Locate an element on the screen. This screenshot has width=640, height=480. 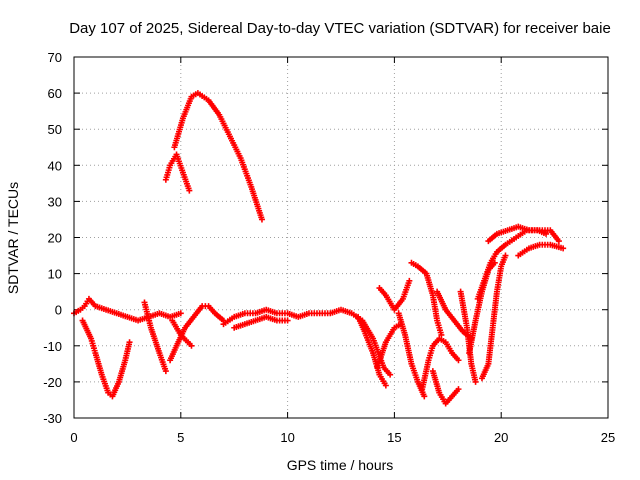
x-tick-label: 20 is located at coordinates (501, 437).